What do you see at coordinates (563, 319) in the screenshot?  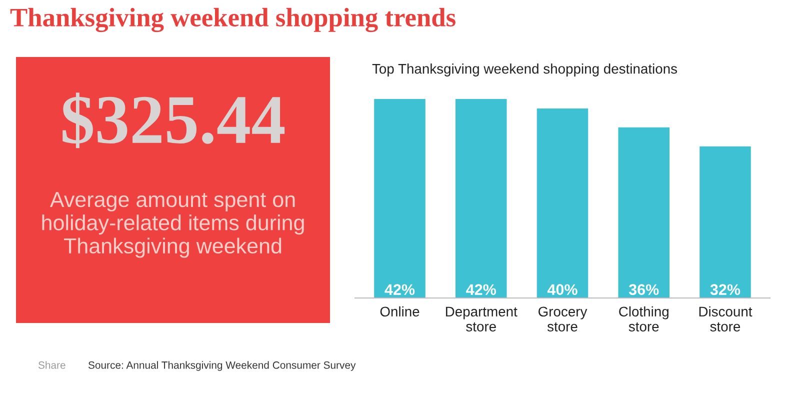 I see `x-tick-label: Grocery store` at bounding box center [563, 319].